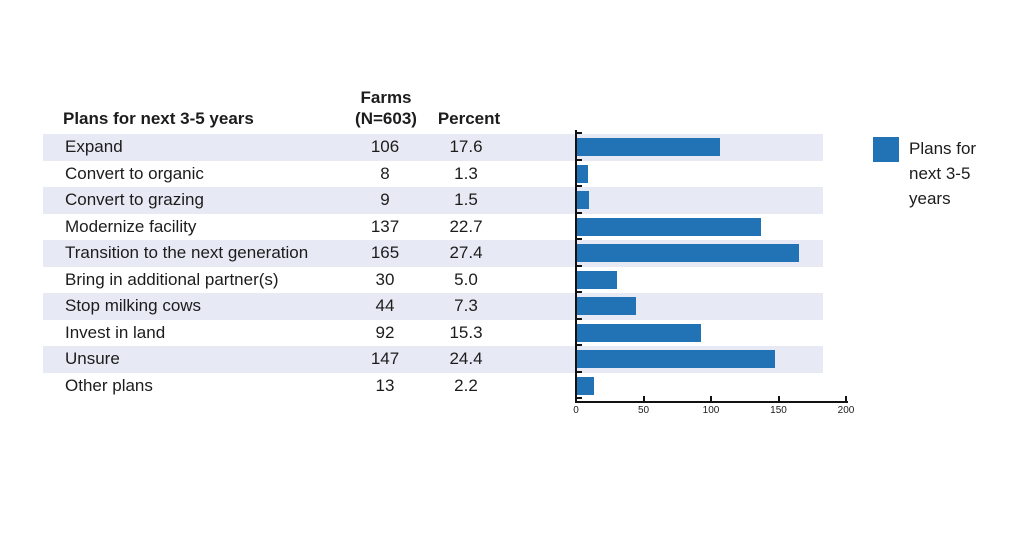 This screenshot has height=534, width=1024. I want to click on x-axis-tick-label: 50, so click(643, 410).